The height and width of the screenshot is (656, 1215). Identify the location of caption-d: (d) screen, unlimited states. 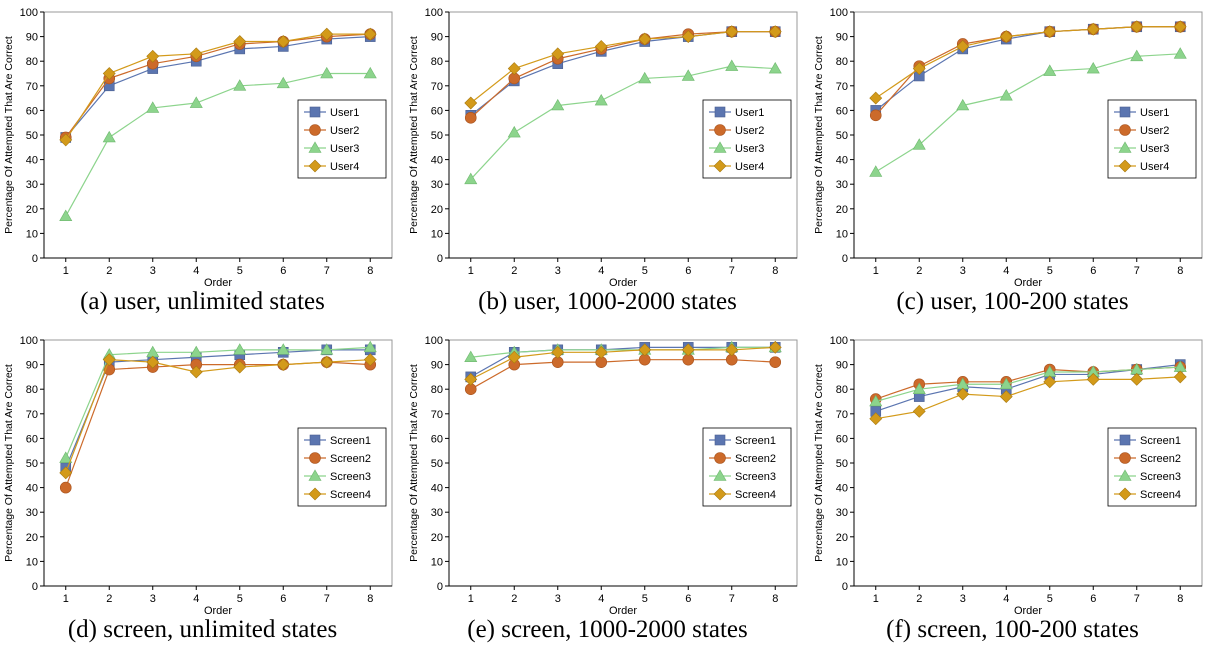
(202, 629).